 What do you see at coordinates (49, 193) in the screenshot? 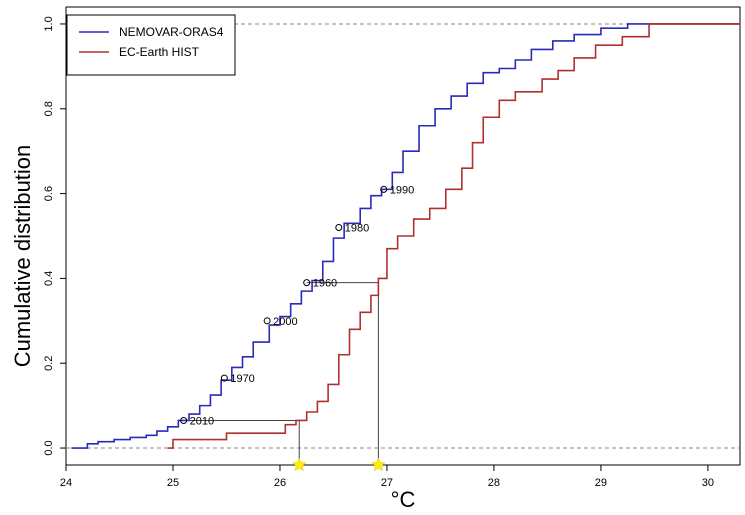
I see `y-tick-label: 0.6` at bounding box center [49, 193].